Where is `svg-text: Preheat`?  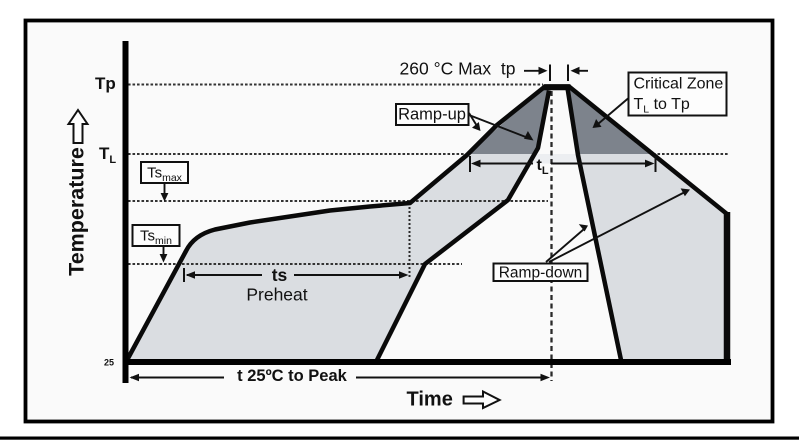
svg-text: Preheat is located at coordinates (276, 295).